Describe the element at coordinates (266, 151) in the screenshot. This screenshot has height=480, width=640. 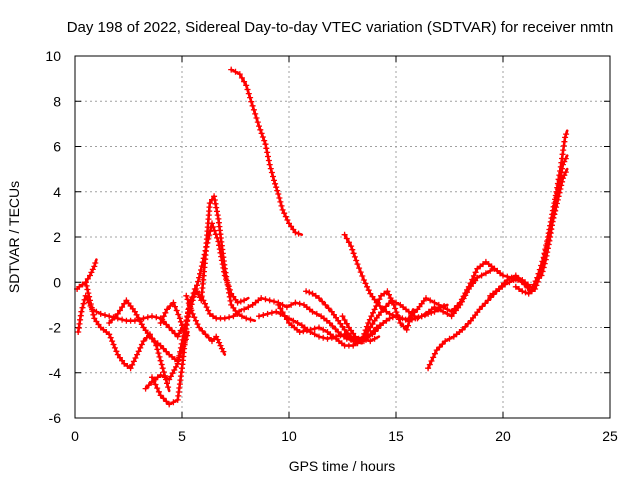
I see `series-s9` at that location.